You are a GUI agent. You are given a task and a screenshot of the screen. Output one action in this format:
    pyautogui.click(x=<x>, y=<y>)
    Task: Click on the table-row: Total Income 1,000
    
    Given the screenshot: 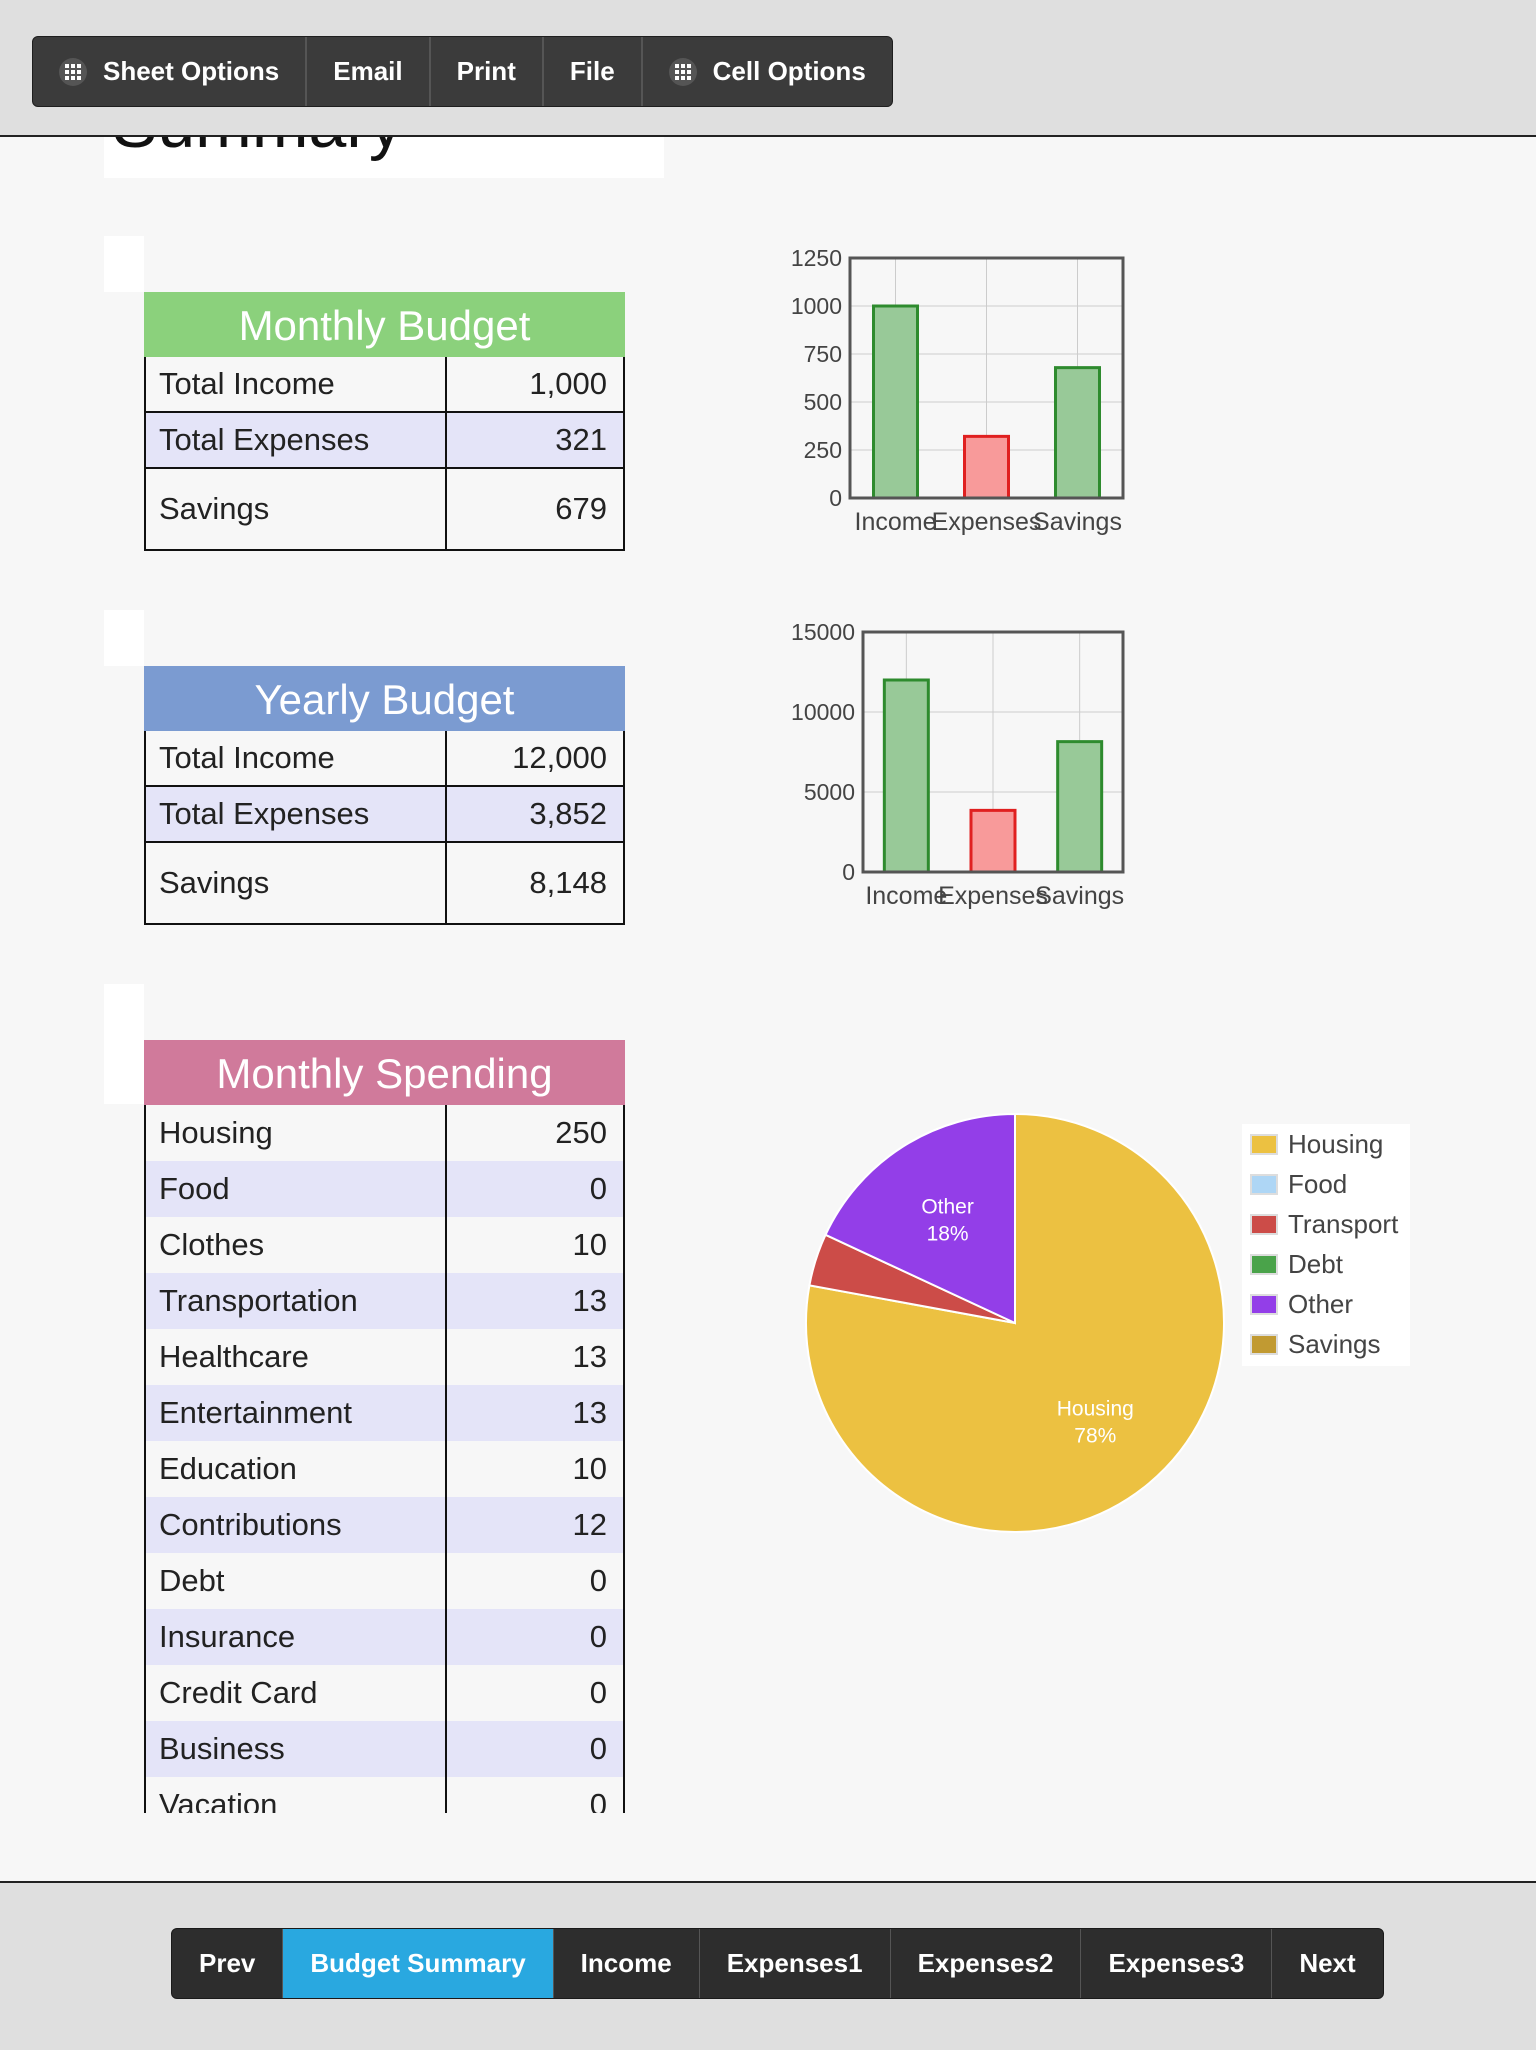 What is the action you would take?
    pyautogui.click(x=384, y=385)
    